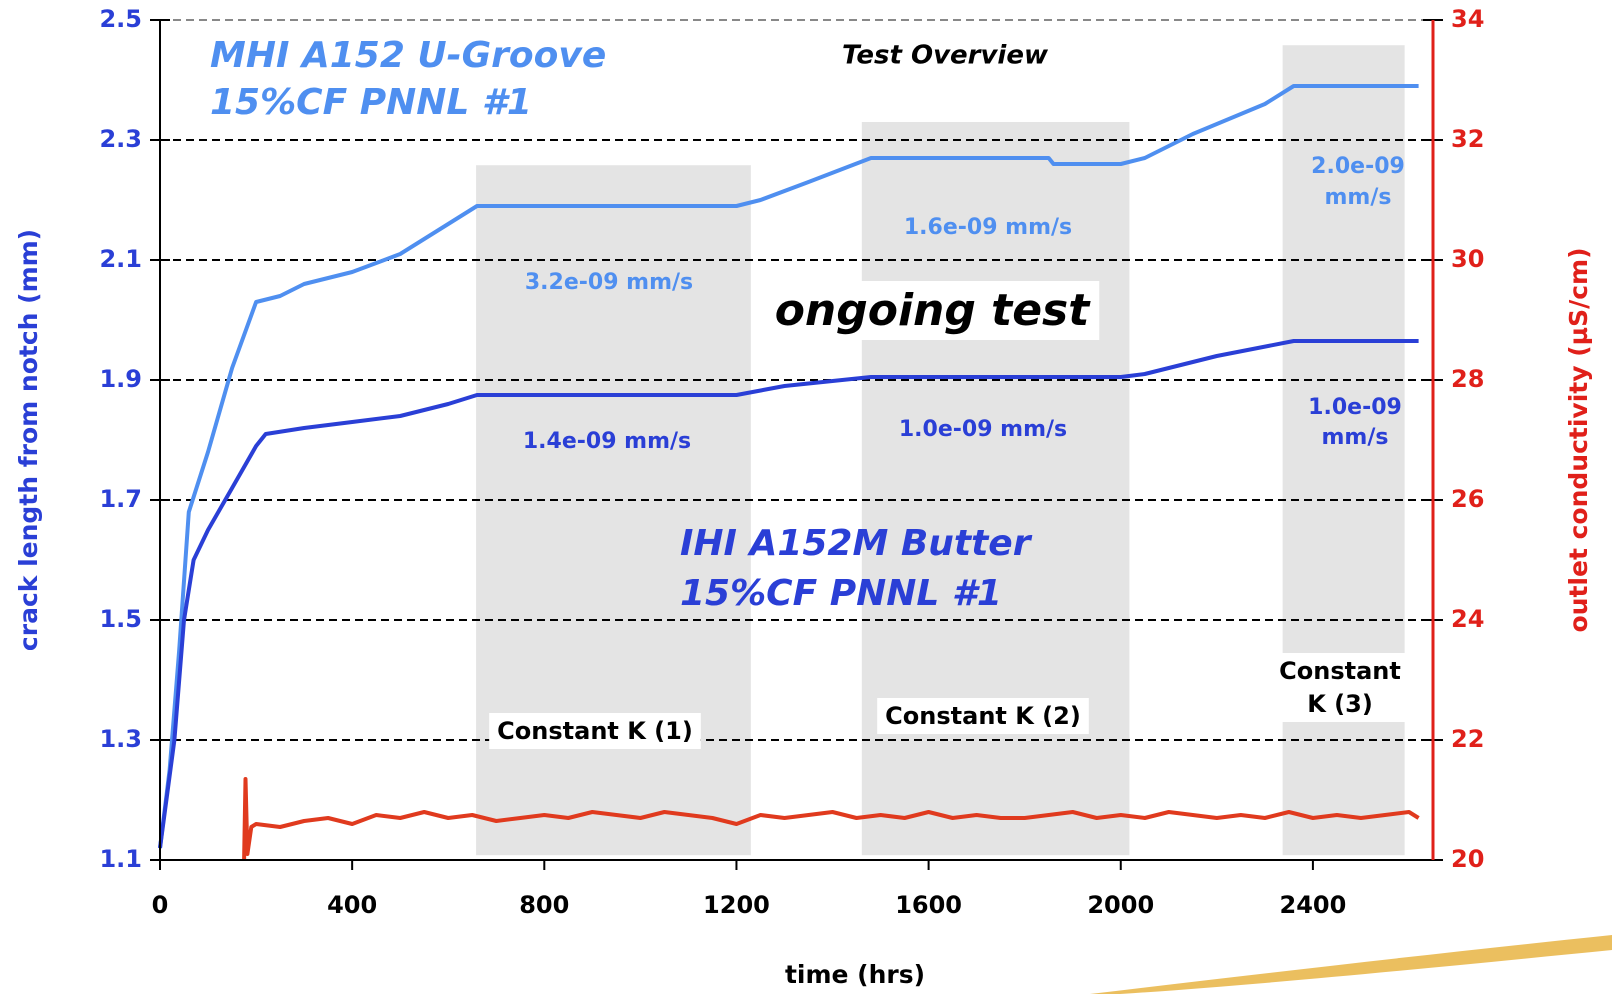 This screenshot has height=994, width=1612. I want to click on annotation: MHI A152 U-Groove 15%CF PNNL #1, so click(408, 79).